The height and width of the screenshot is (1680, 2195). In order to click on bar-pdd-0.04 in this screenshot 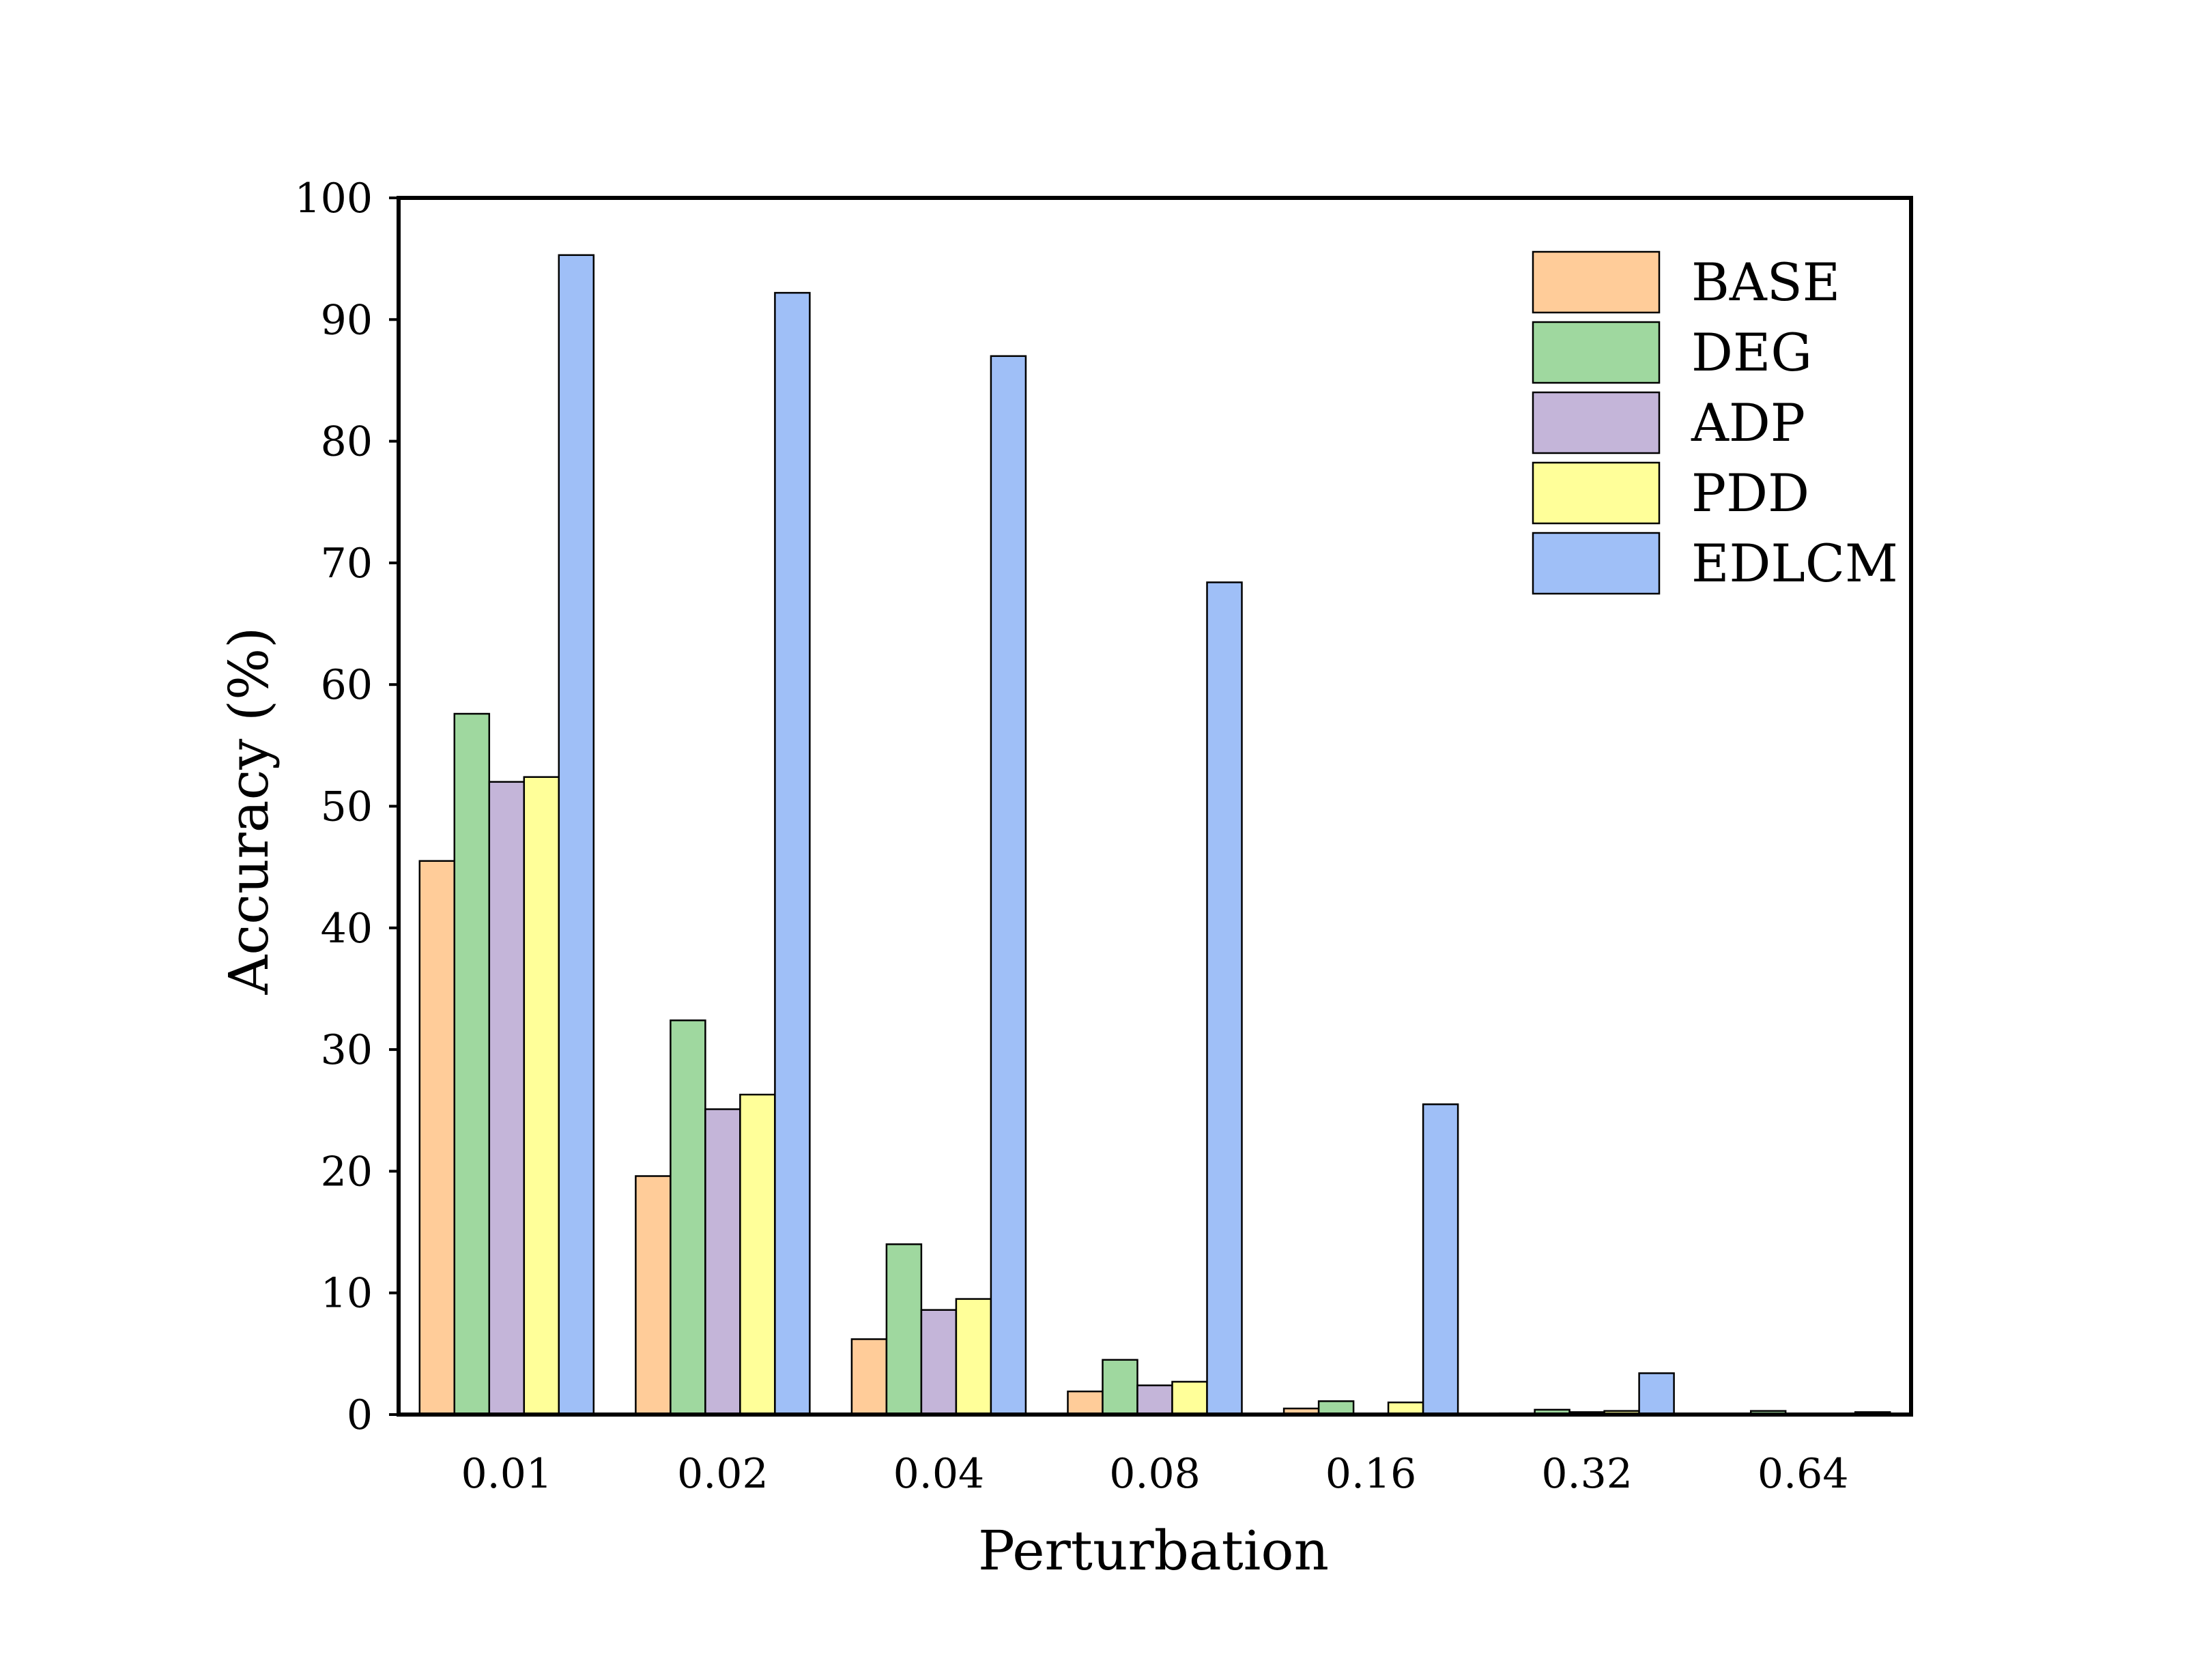, I will do `click(974, 1357)`.